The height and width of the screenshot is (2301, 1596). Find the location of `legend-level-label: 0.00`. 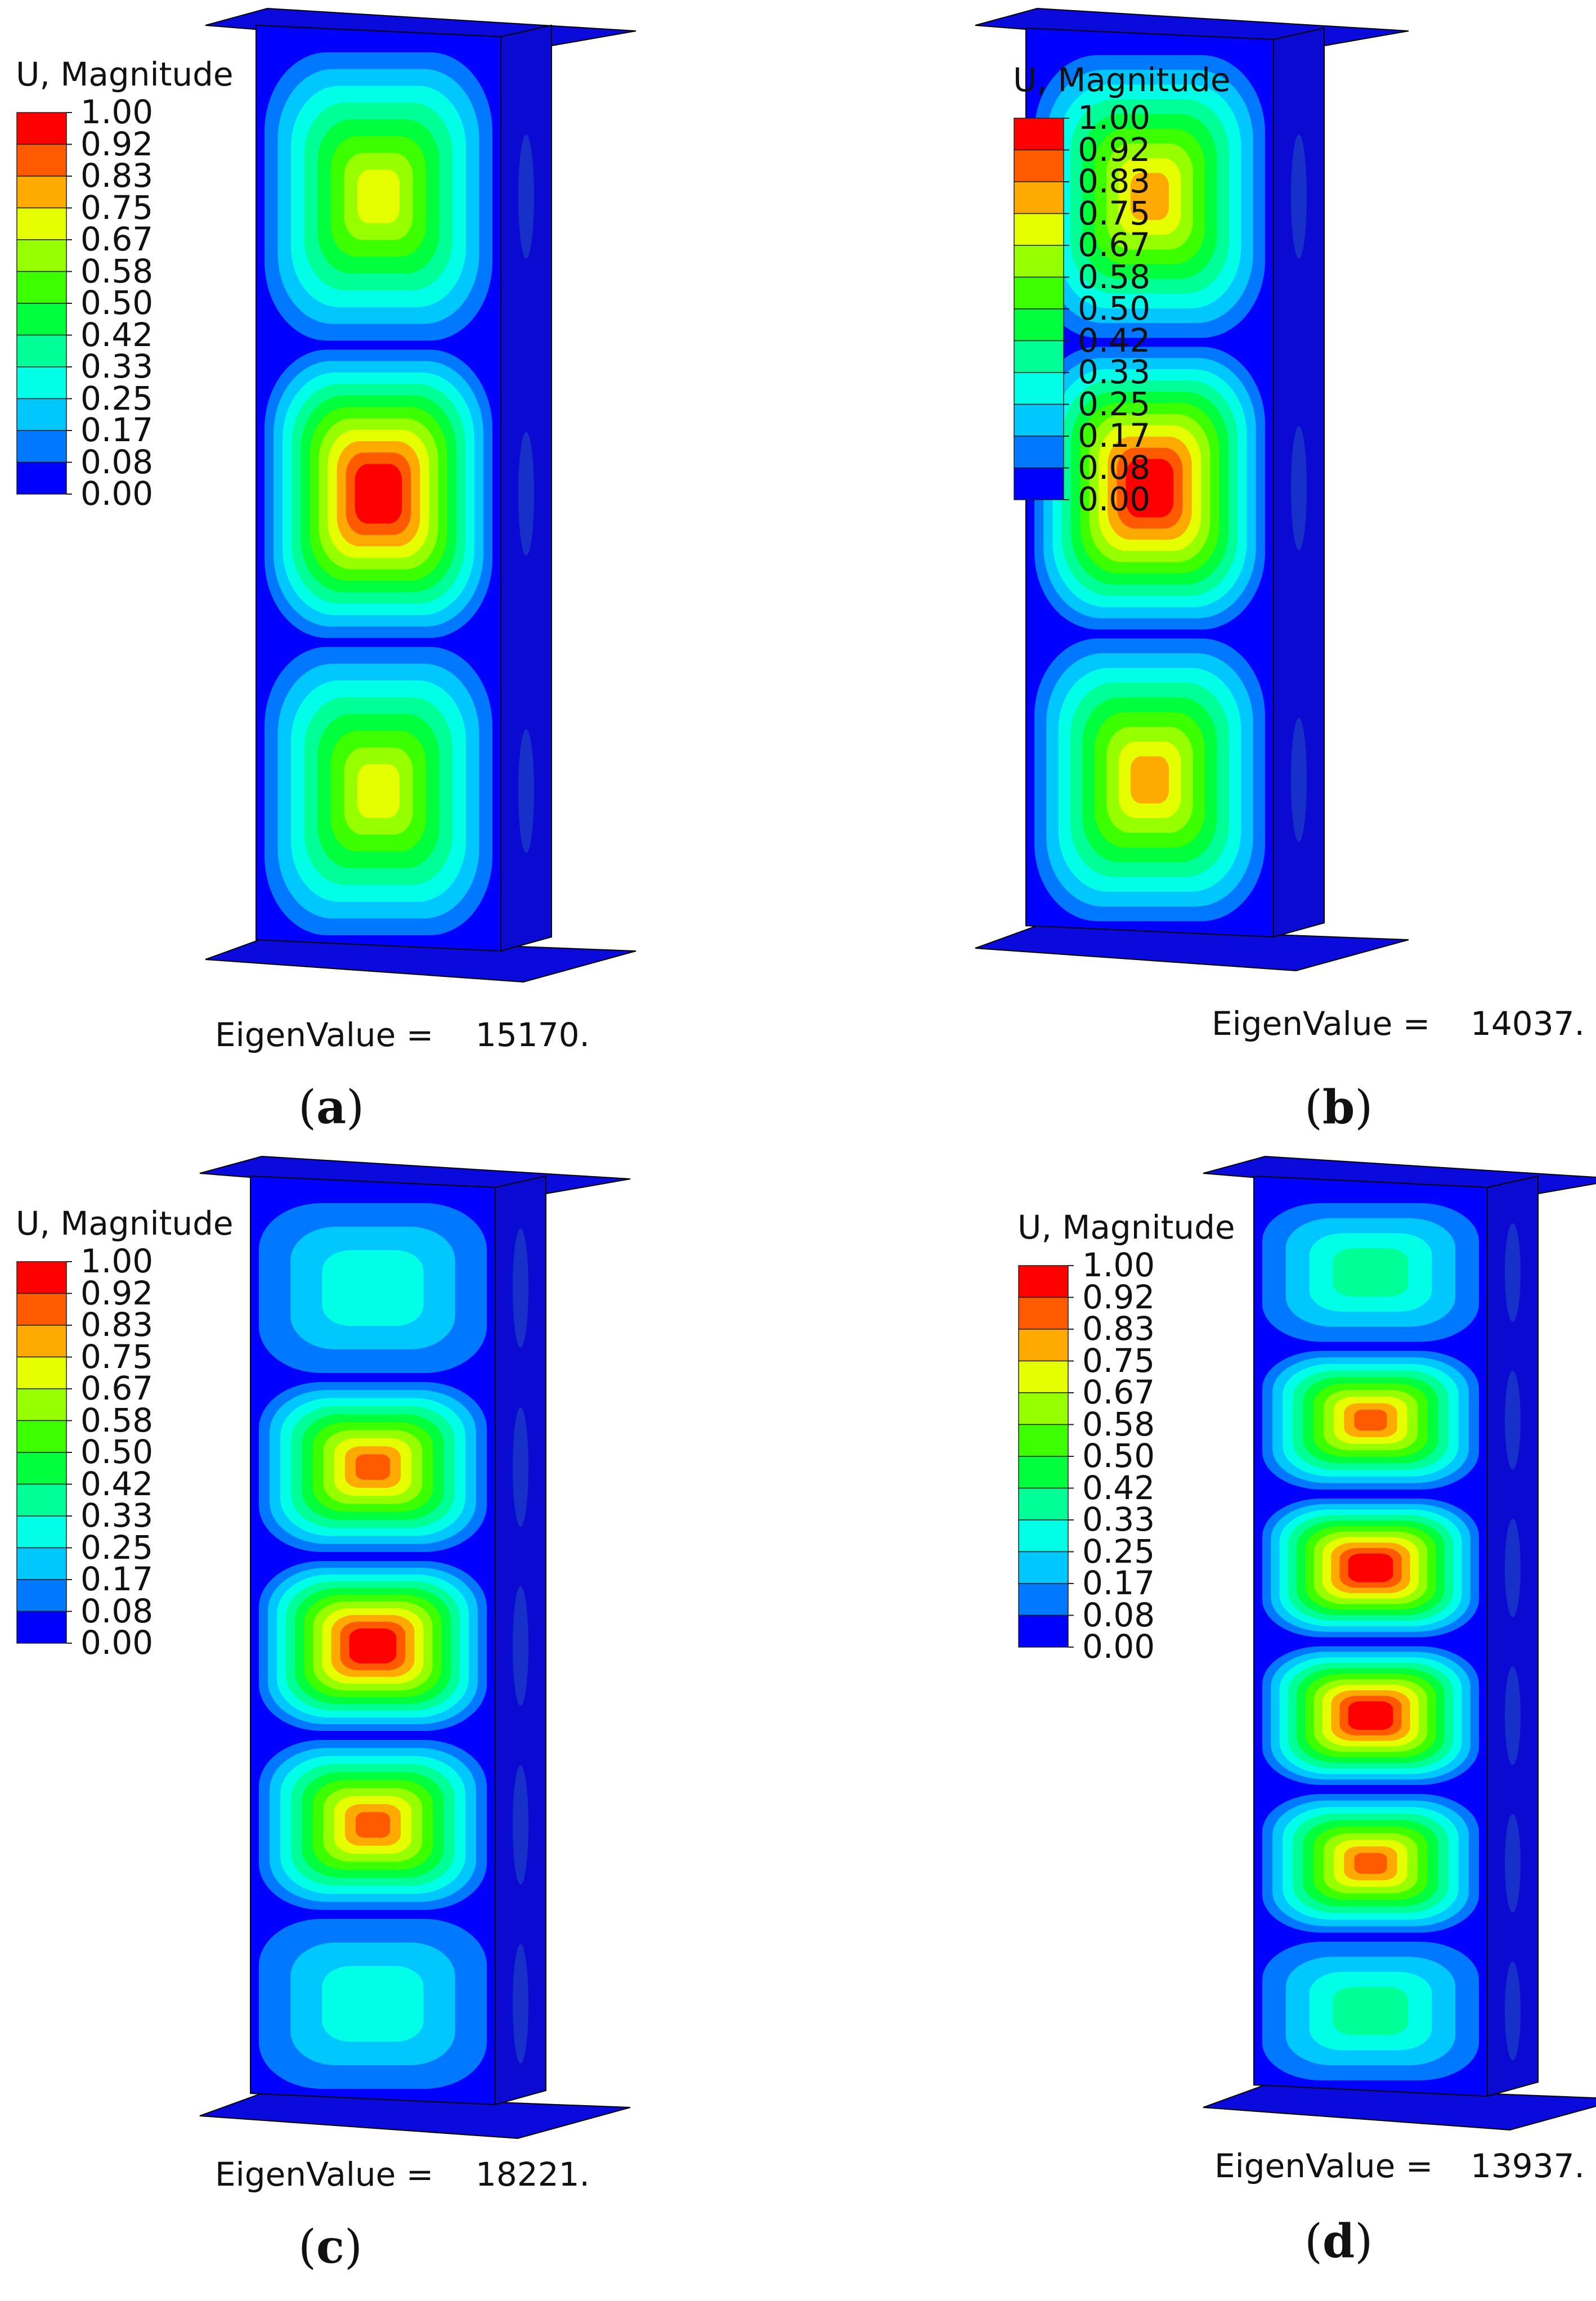

legend-level-label: 0.00 is located at coordinates (117, 493).